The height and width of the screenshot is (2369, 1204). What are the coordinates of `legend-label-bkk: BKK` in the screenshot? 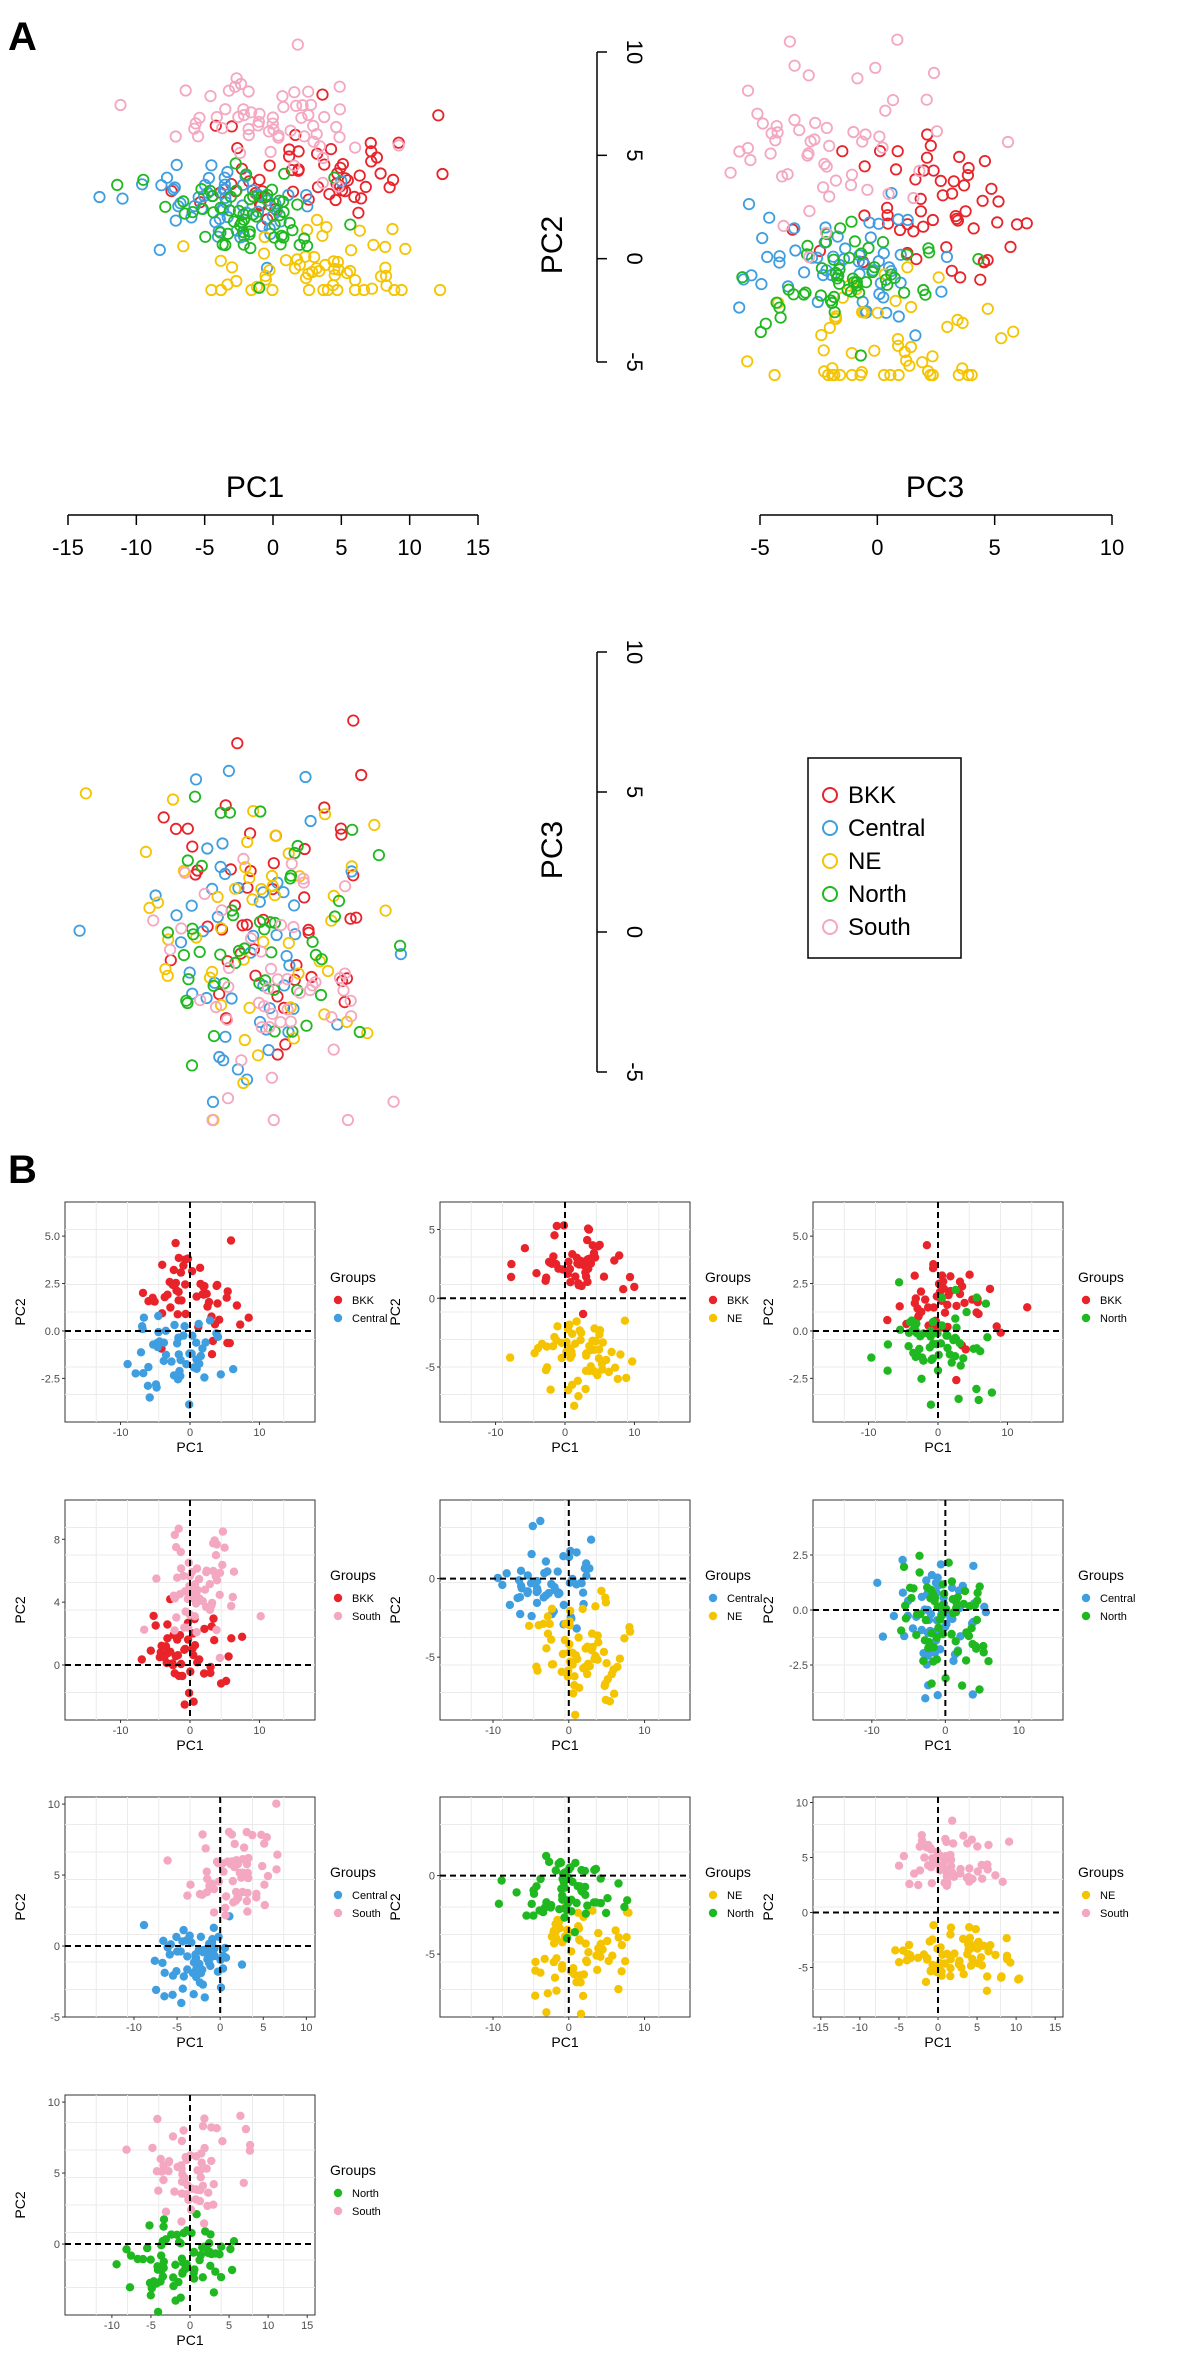 It's located at (1111, 1301).